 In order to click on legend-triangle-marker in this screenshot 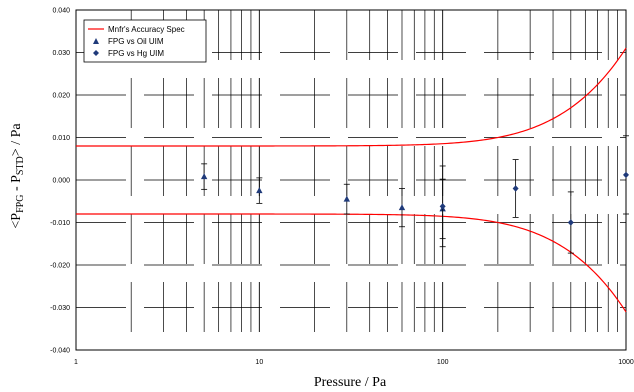, I will do `click(96, 41)`.